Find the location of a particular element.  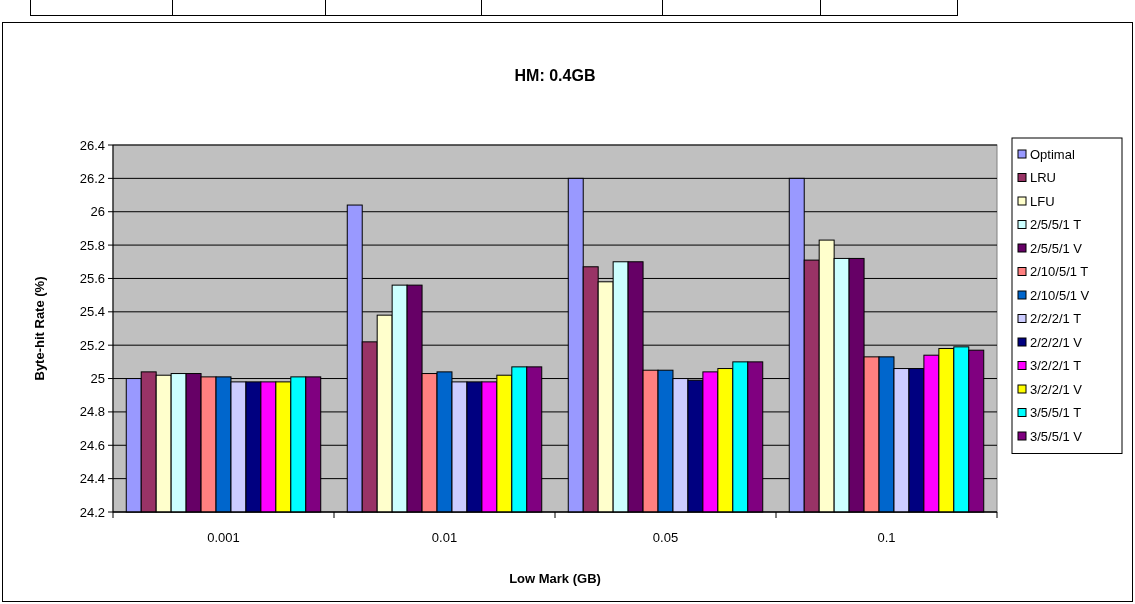

y-tick-label: 25 is located at coordinates (97, 379).